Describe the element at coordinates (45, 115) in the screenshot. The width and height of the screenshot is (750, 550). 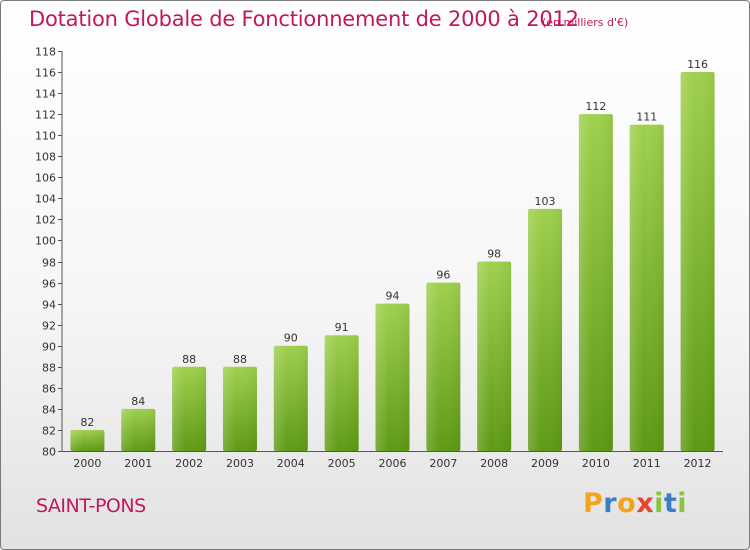
I see `y-tick-label: 112` at that location.